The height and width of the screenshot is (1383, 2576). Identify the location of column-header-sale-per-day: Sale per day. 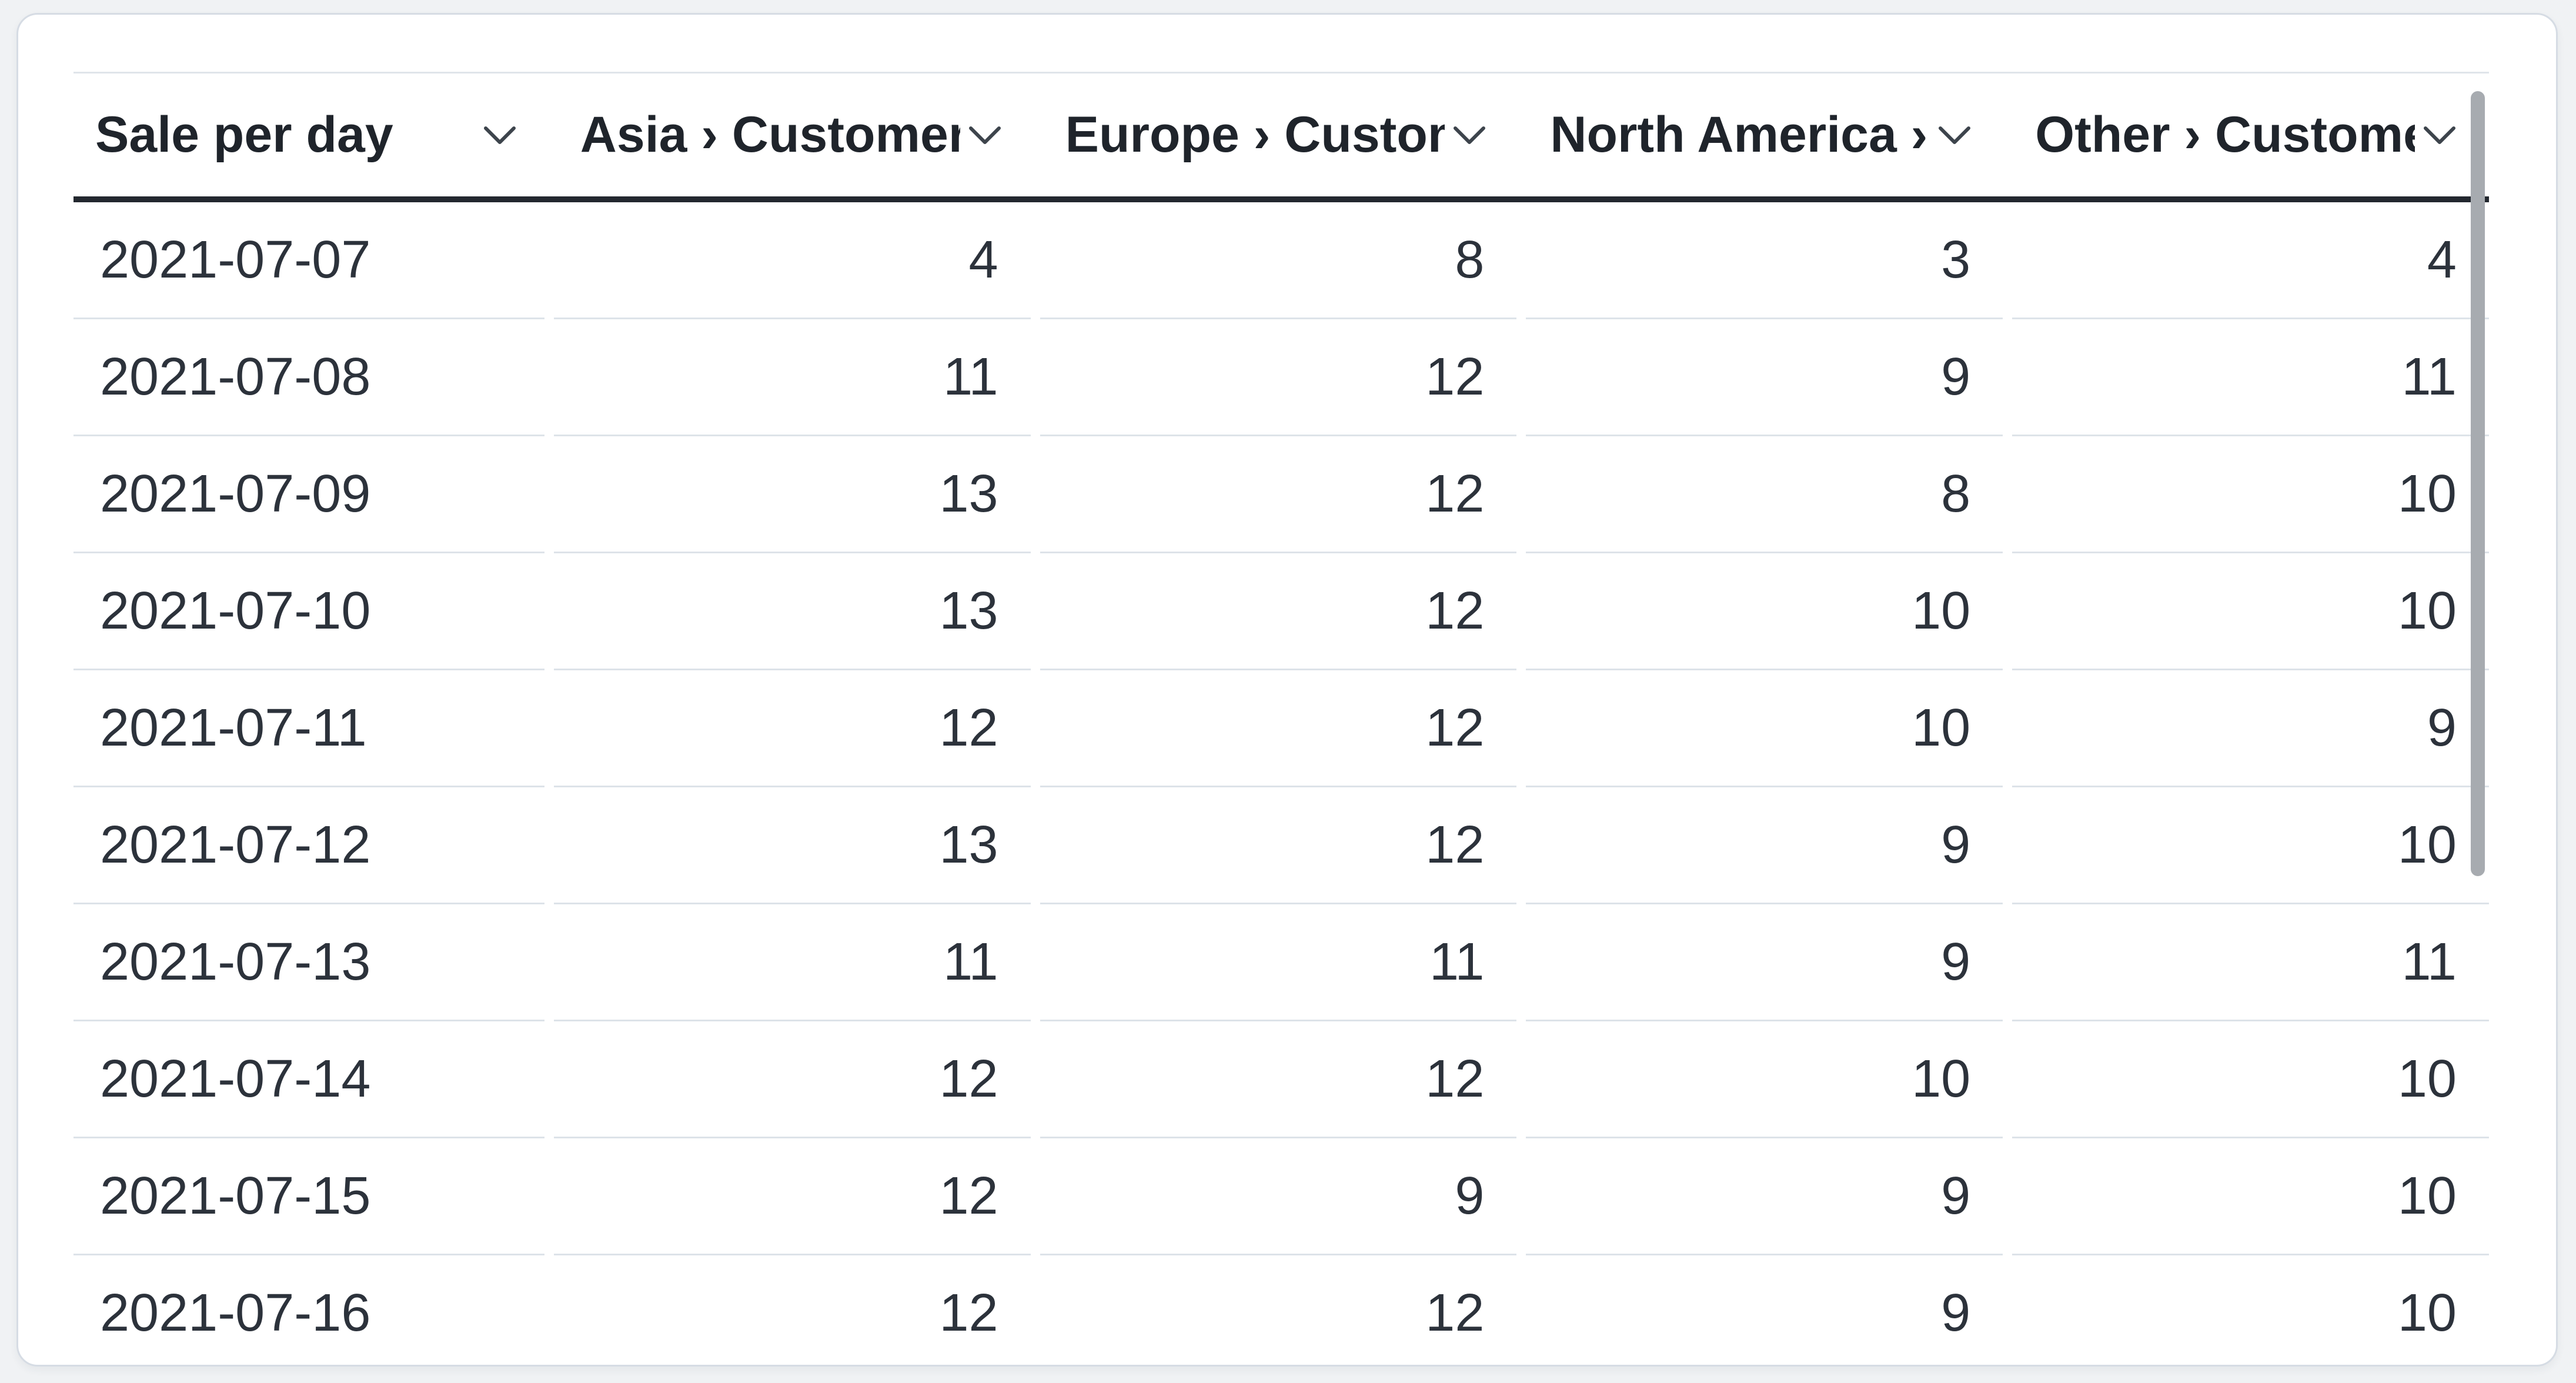
(311, 135).